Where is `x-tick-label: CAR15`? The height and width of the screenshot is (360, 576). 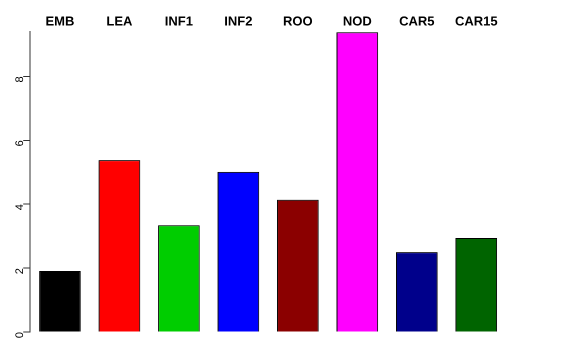
x-tick-label: CAR15 is located at coordinates (476, 20).